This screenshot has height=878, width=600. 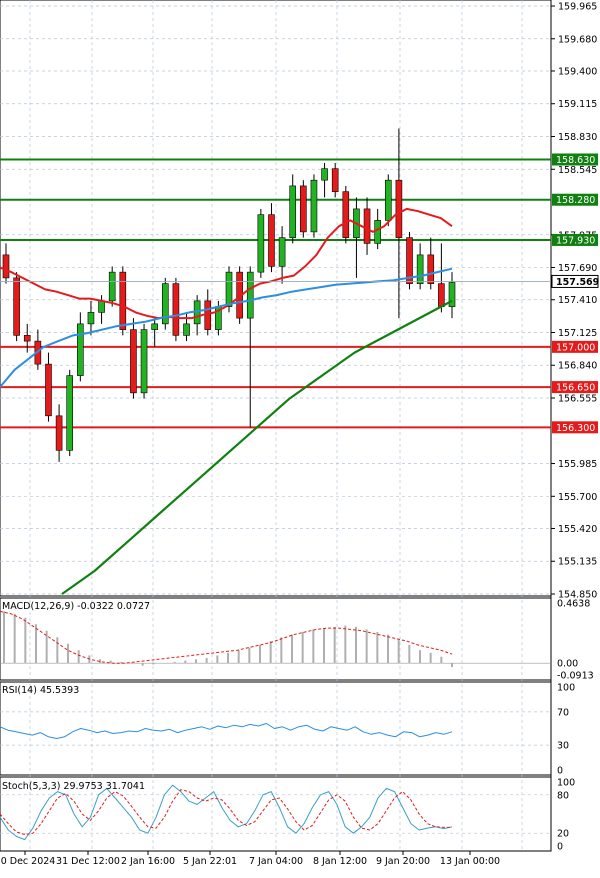 What do you see at coordinates (577, 268) in the screenshot?
I see `price-tick-label: 157.690` at bounding box center [577, 268].